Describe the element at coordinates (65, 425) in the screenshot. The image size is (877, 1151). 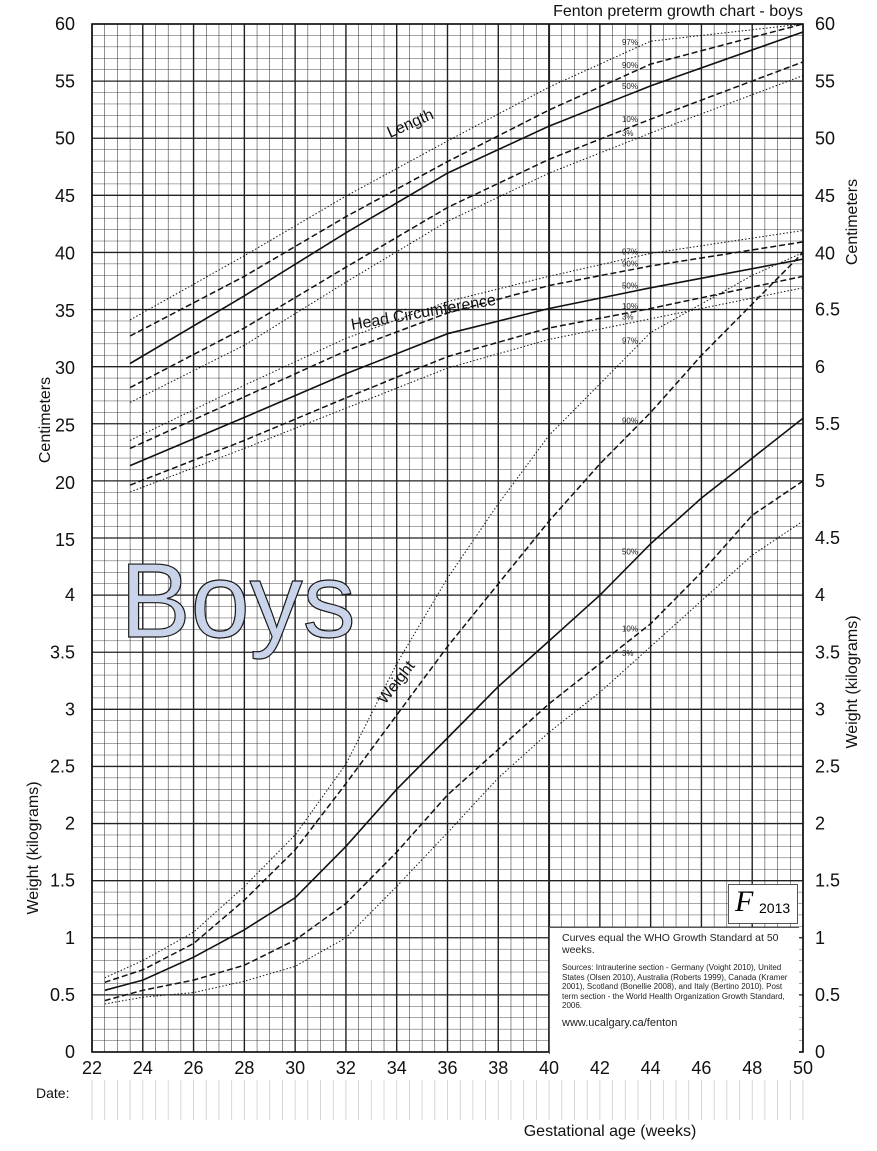
I see `left-cm-tick-label: 25` at that location.